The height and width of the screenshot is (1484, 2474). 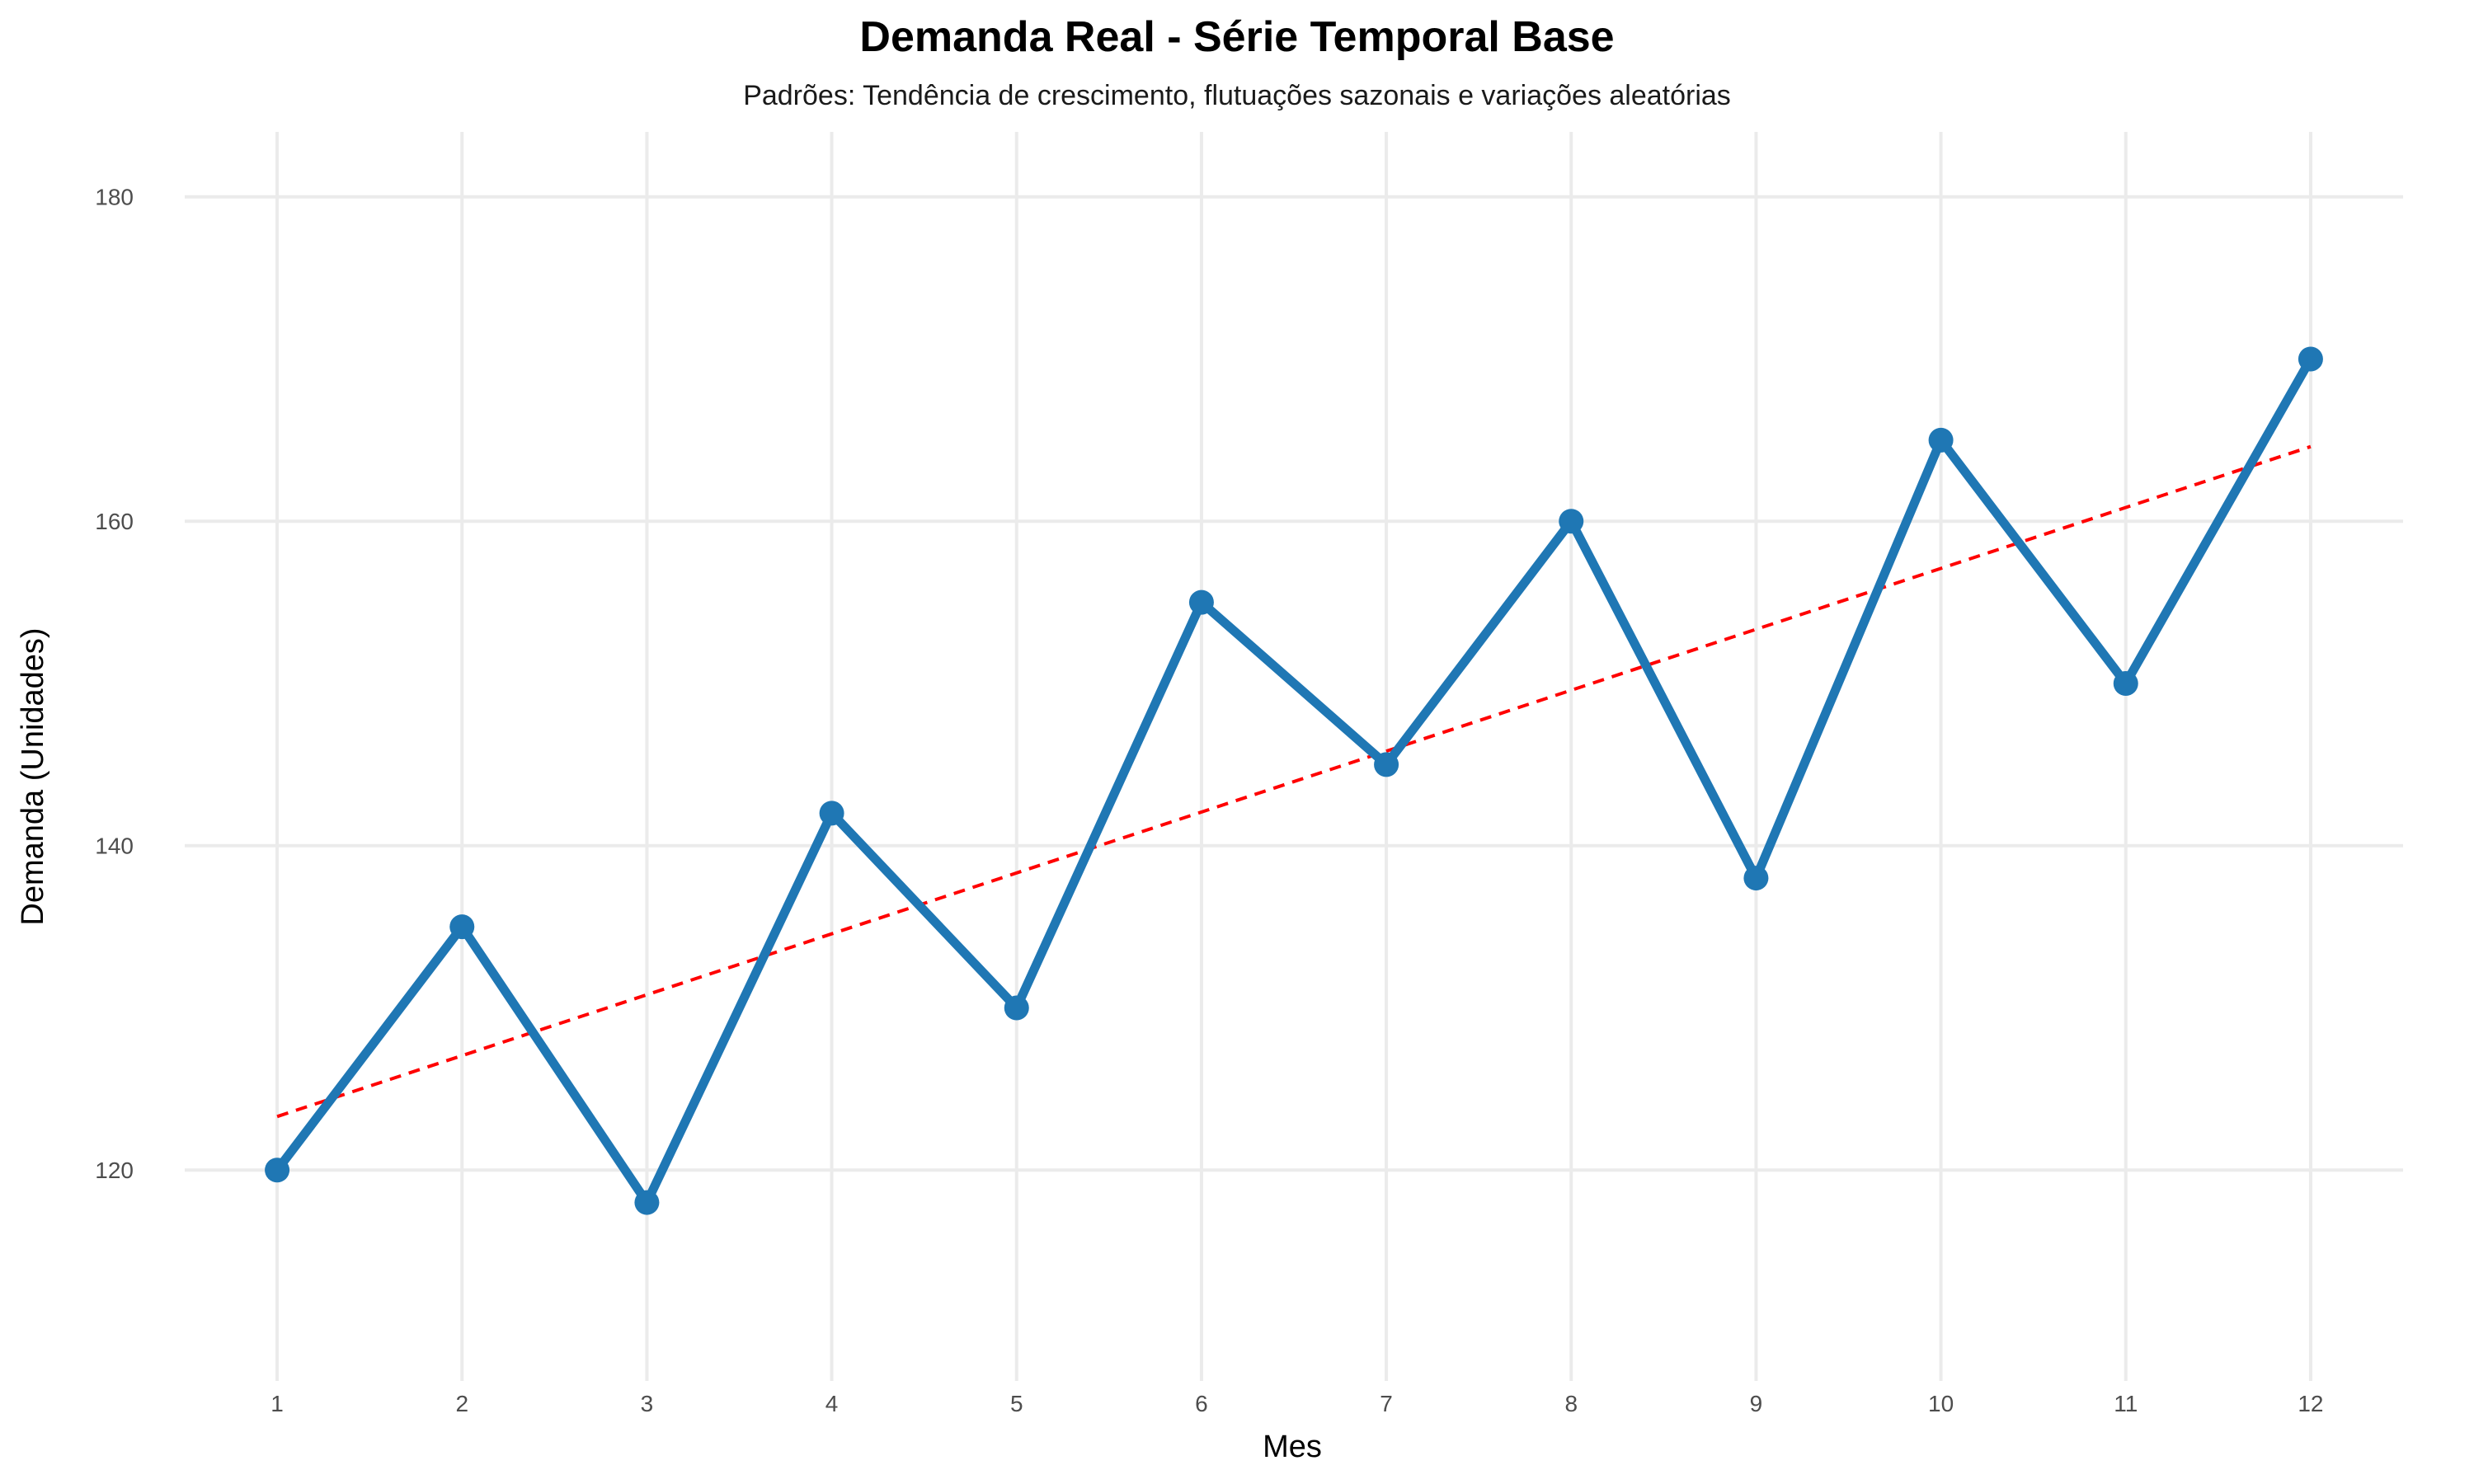 I want to click on x-tick-label: 3, so click(x=647, y=1403).